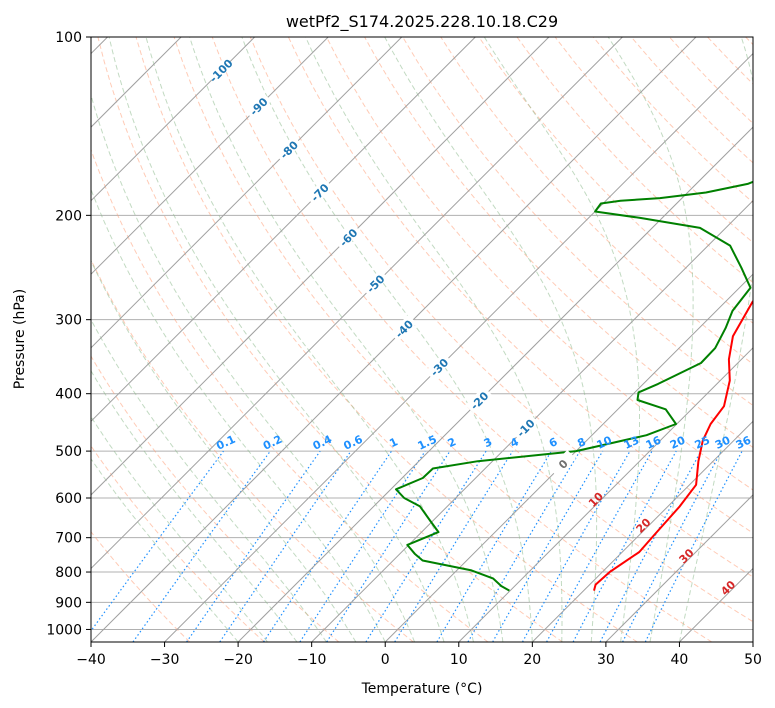 The width and height of the screenshot is (775, 708). What do you see at coordinates (68, 334) in the screenshot?
I see `y-axis-ticks: 100 200 300 400 500 600 700 800 900 1000` at bounding box center [68, 334].